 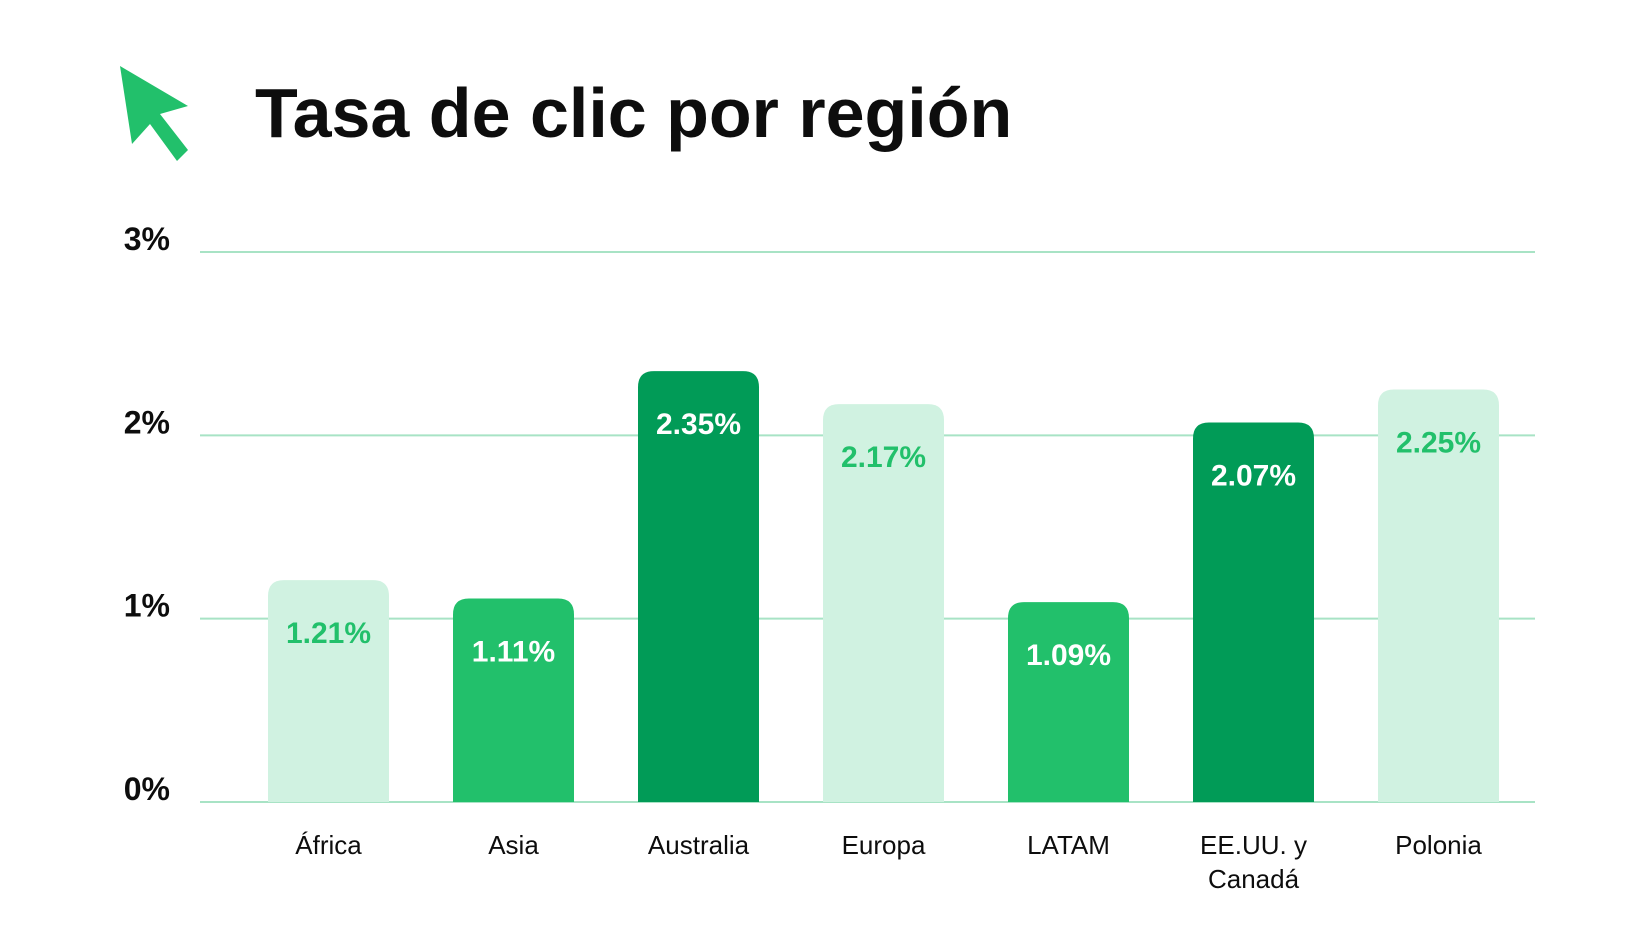 What do you see at coordinates (1068, 655) in the screenshot?
I see `bar-value-label: 1.09%` at bounding box center [1068, 655].